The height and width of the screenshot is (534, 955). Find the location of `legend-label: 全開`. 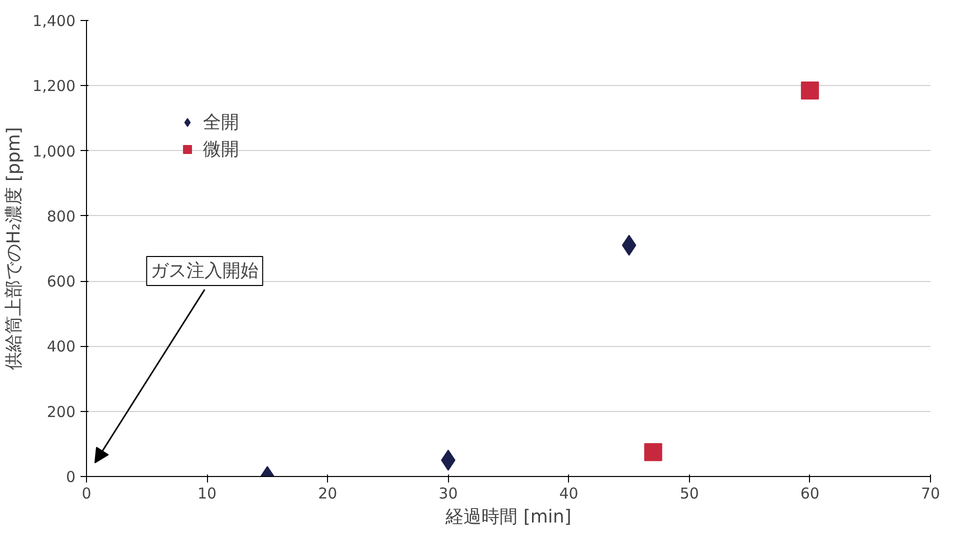

legend-label: 全開 is located at coordinates (221, 122).